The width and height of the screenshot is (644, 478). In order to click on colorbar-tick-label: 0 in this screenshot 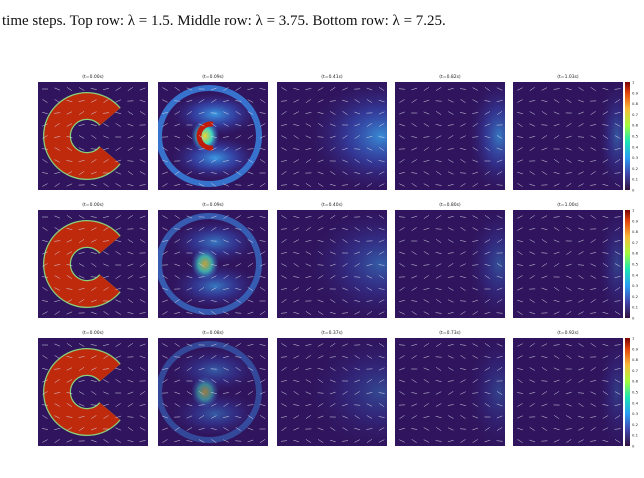, I will do `click(633, 318)`.